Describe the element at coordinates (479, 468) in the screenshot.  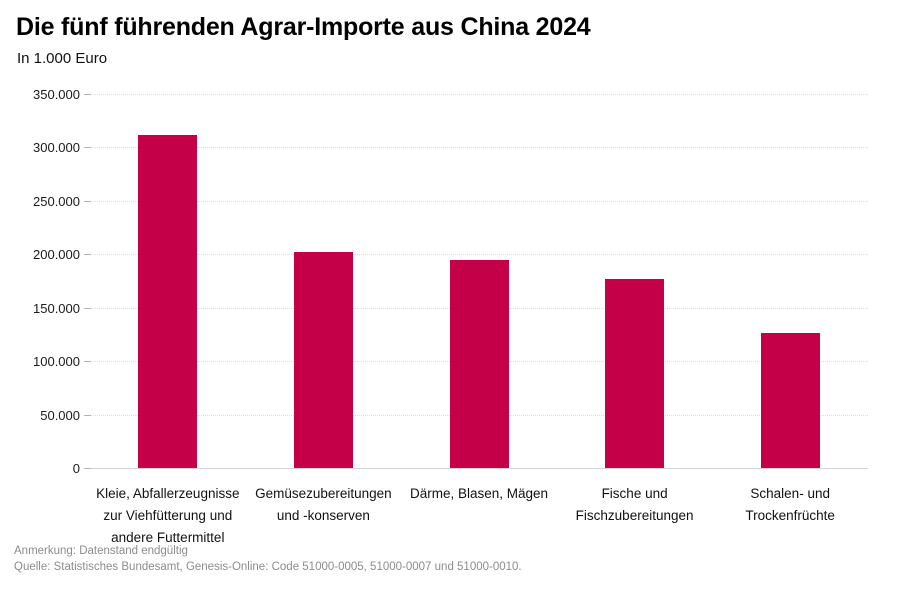
I see `x-axis-baseline` at that location.